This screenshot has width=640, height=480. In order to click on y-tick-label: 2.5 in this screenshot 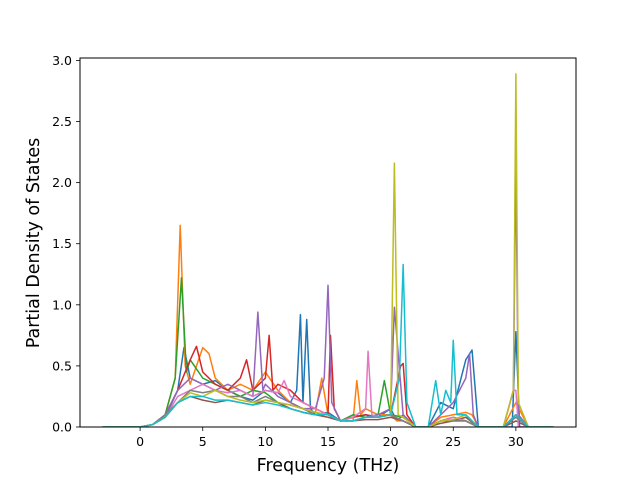, I will do `click(62, 121)`.